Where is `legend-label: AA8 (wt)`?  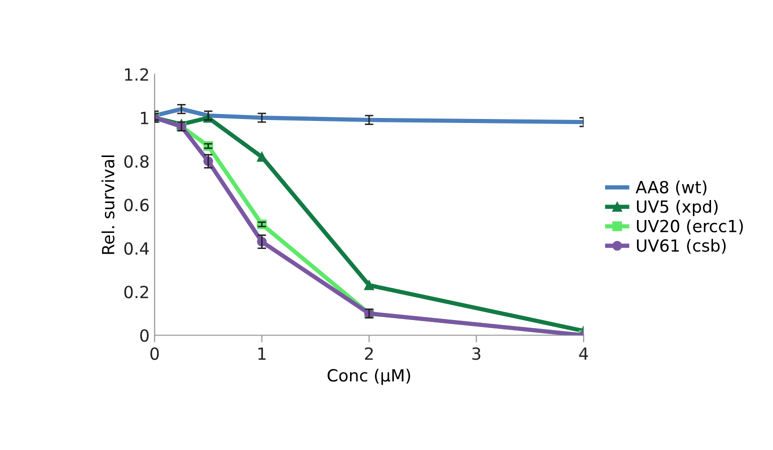 legend-label: AA8 (wt) is located at coordinates (671, 188).